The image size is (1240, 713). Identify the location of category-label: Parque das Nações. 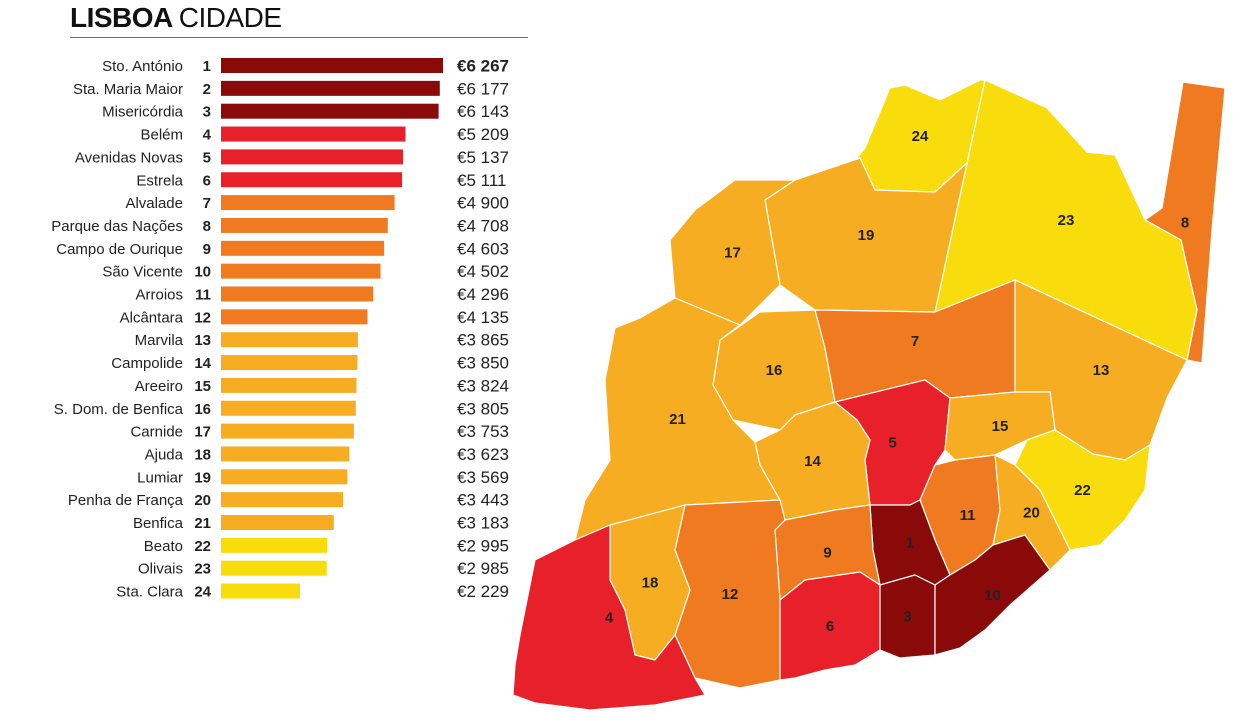
(117, 226).